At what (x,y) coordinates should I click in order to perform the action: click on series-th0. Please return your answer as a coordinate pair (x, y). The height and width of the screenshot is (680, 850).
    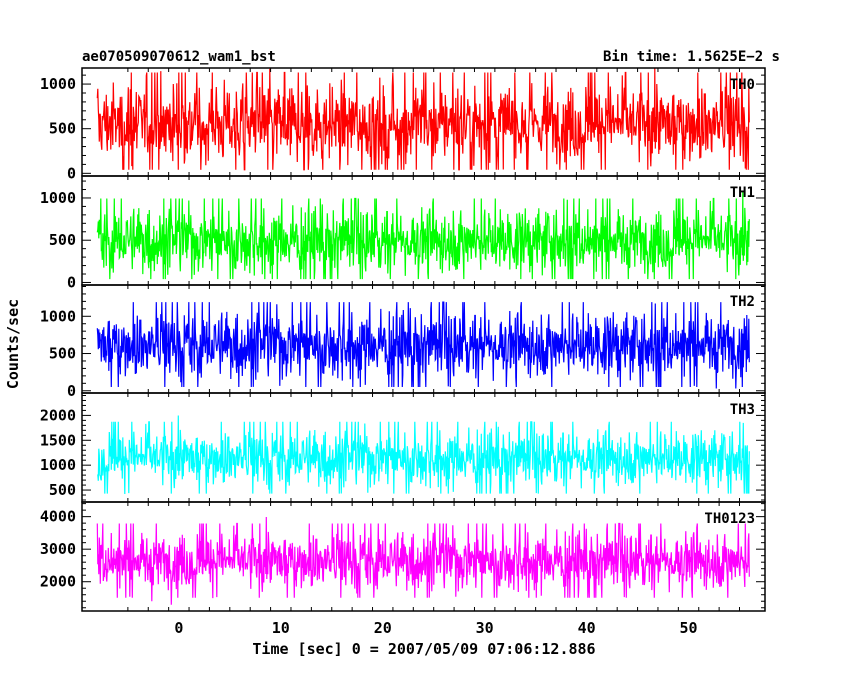
    Looking at the image, I should click on (423, 119).